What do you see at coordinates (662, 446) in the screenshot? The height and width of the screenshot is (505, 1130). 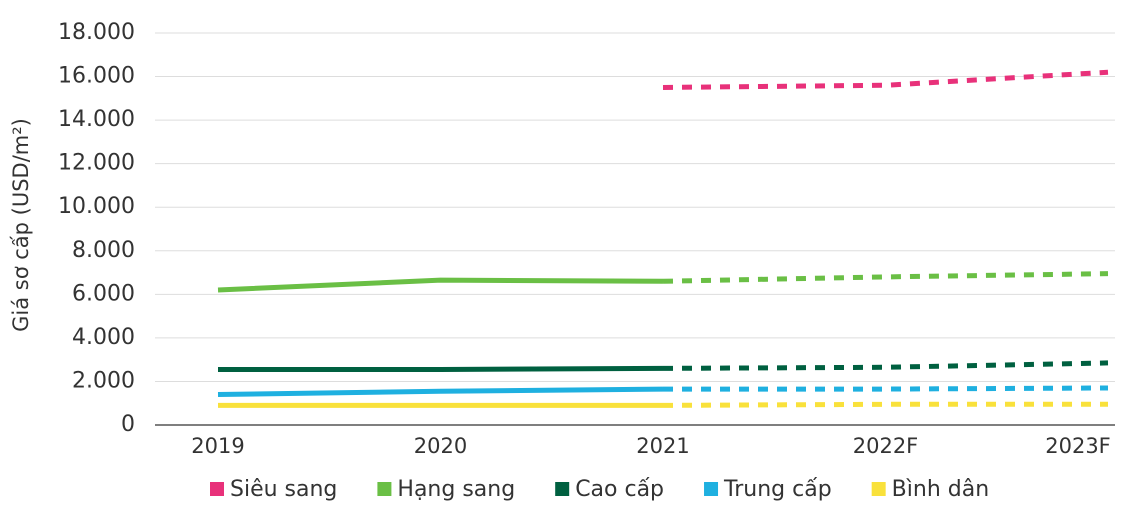 I see `x-tick-label: 2021` at bounding box center [662, 446].